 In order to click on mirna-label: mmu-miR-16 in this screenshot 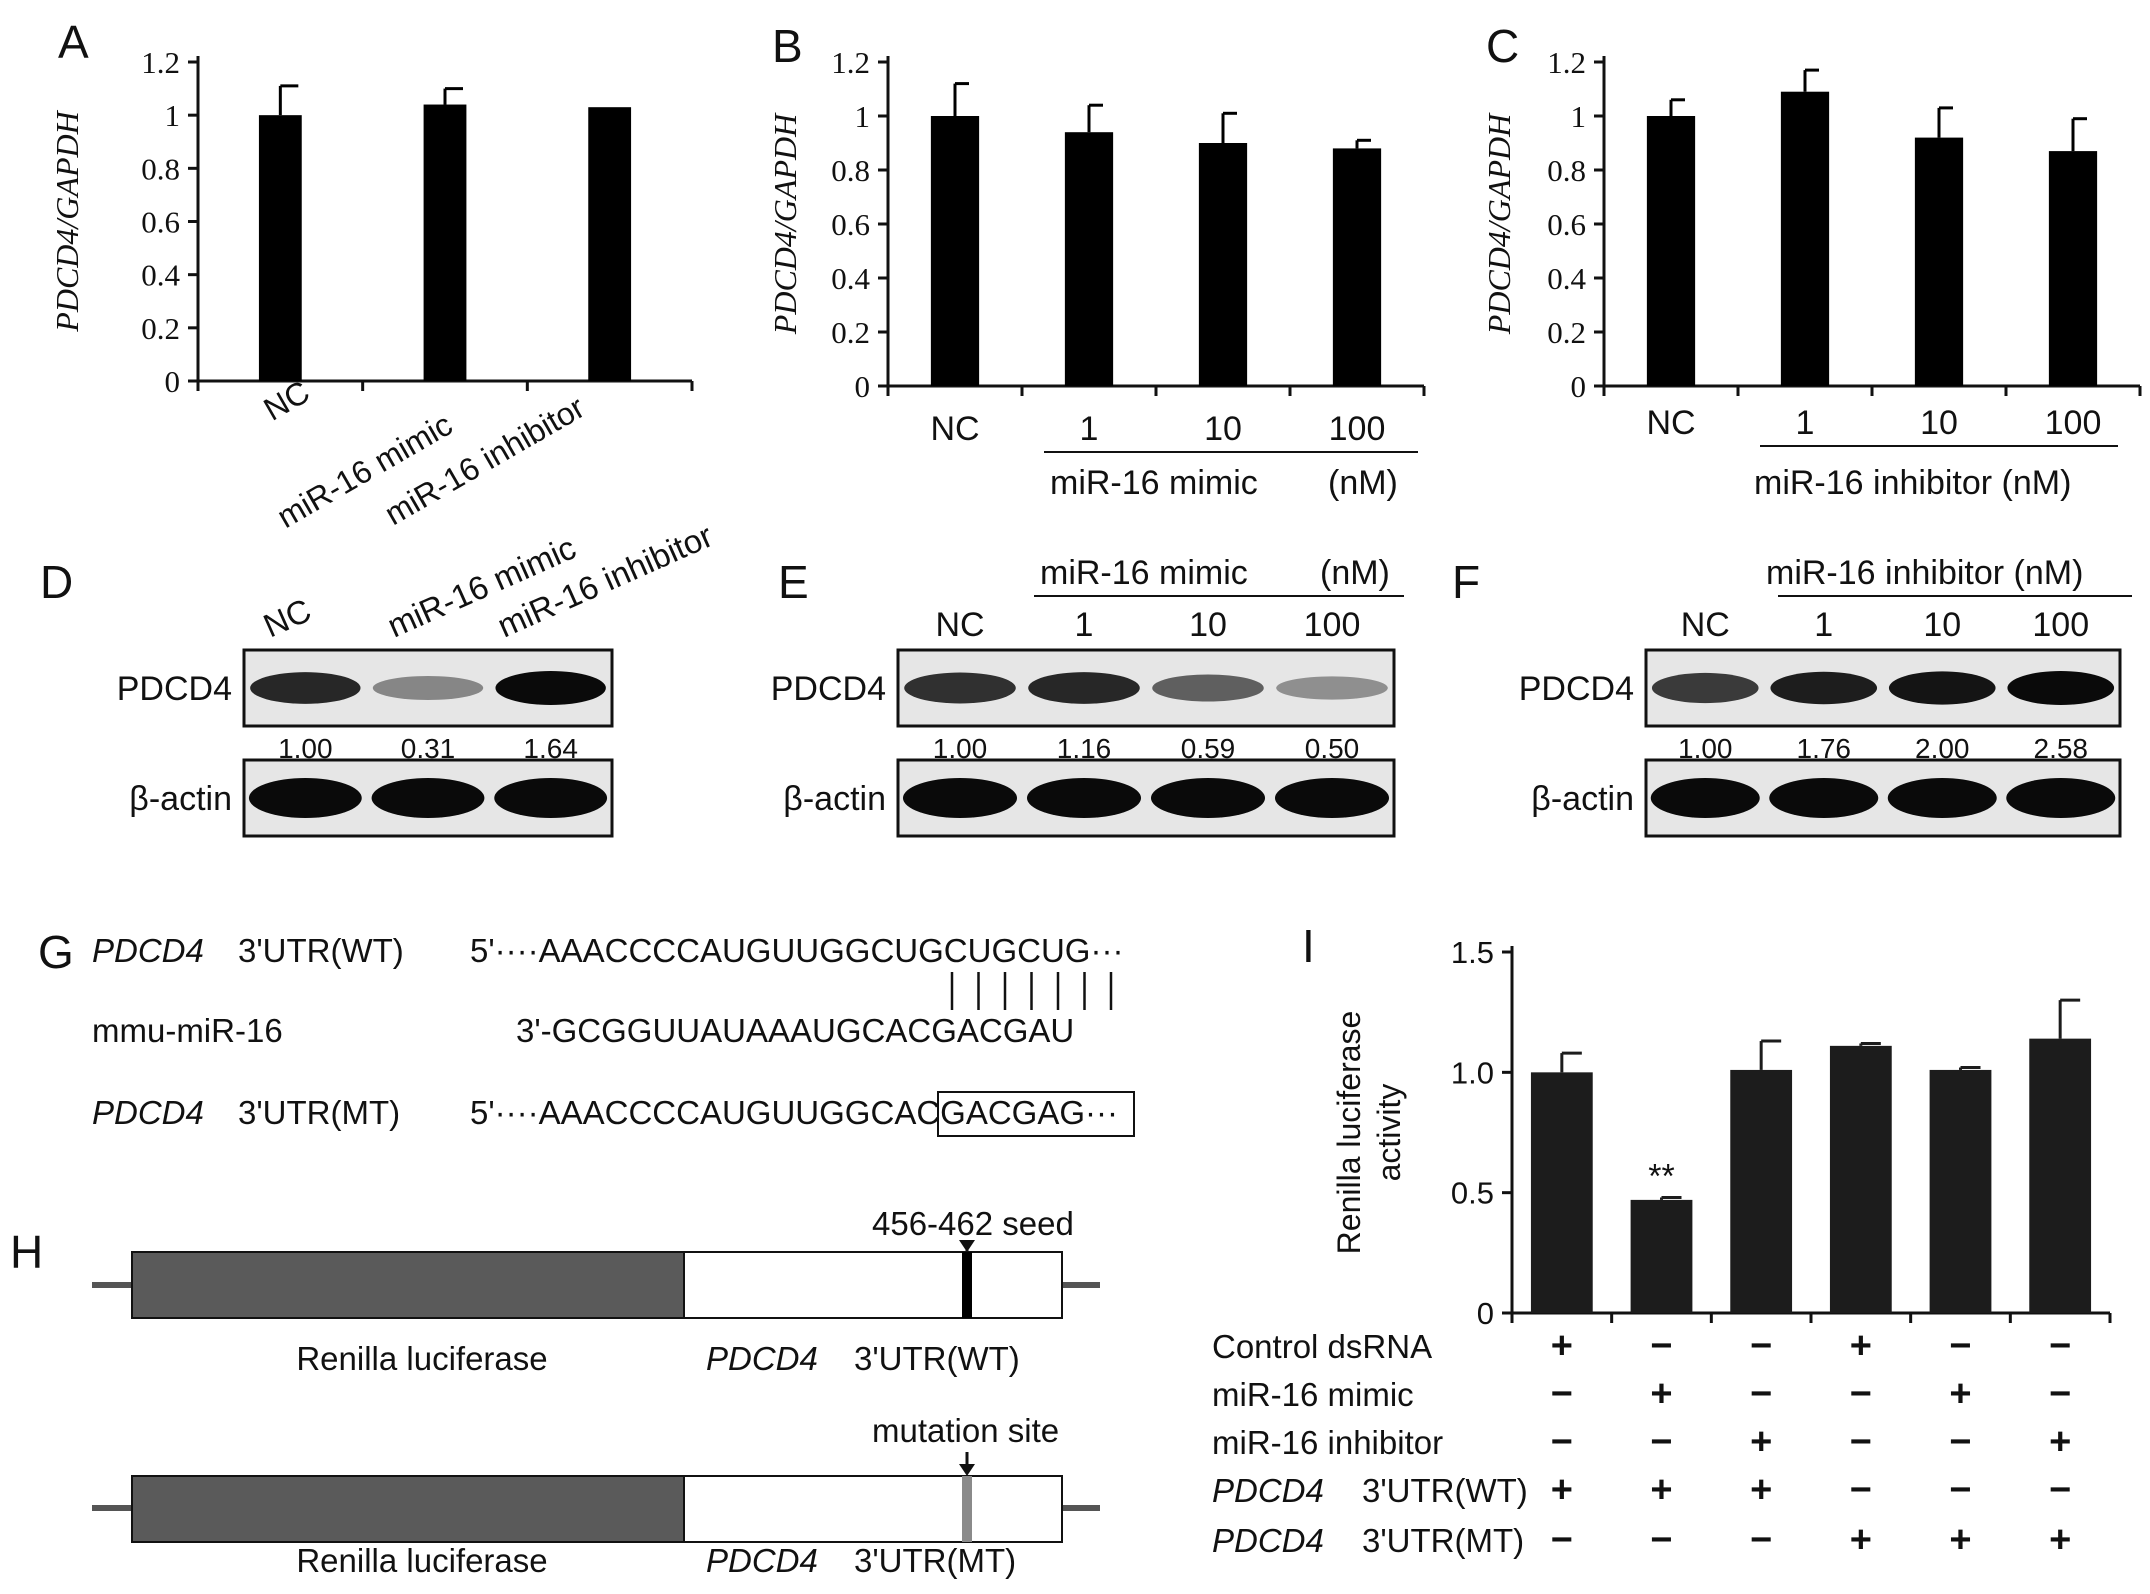, I will do `click(187, 1030)`.